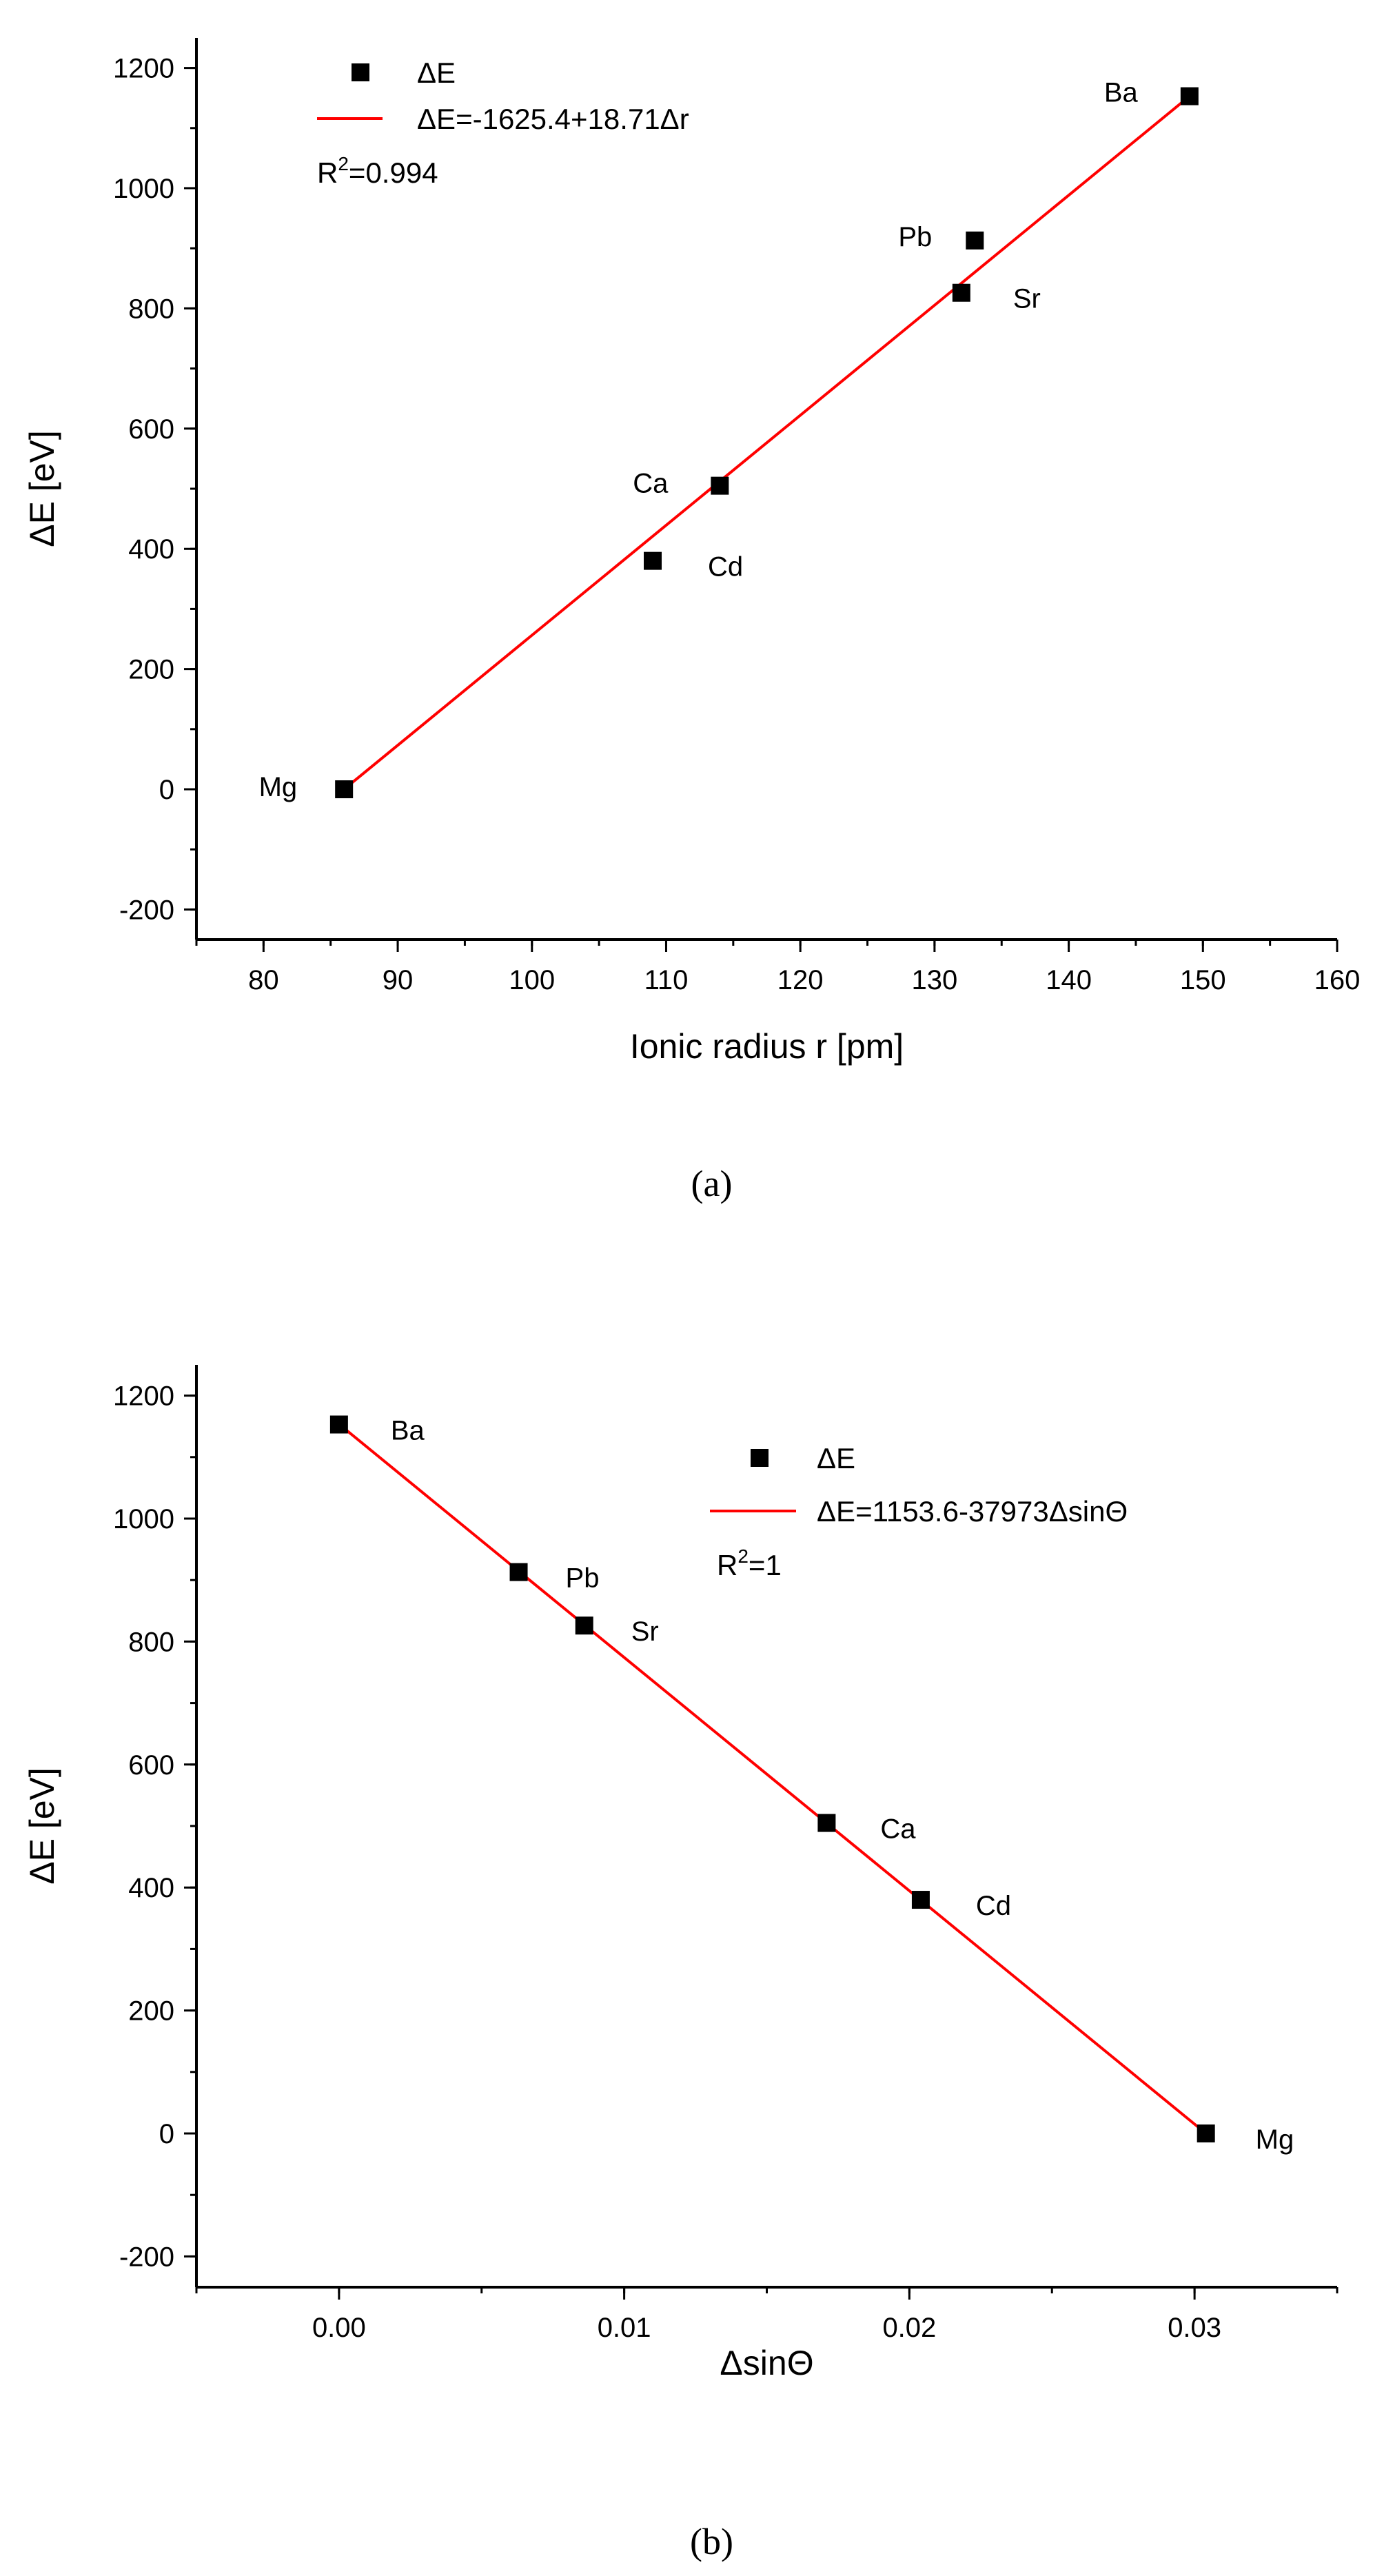 The height and width of the screenshot is (2576, 1384). Describe the element at coordinates (935, 980) in the screenshot. I see `x-tick-label: 130` at that location.